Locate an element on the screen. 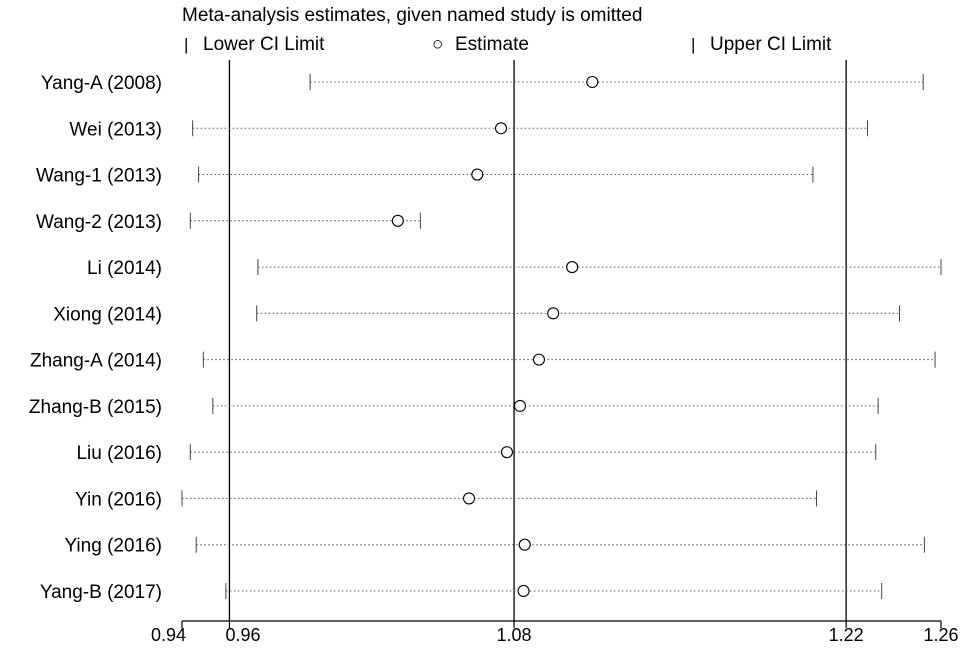 The image size is (980, 649). study-label: Liu (2016) is located at coordinates (119, 453).